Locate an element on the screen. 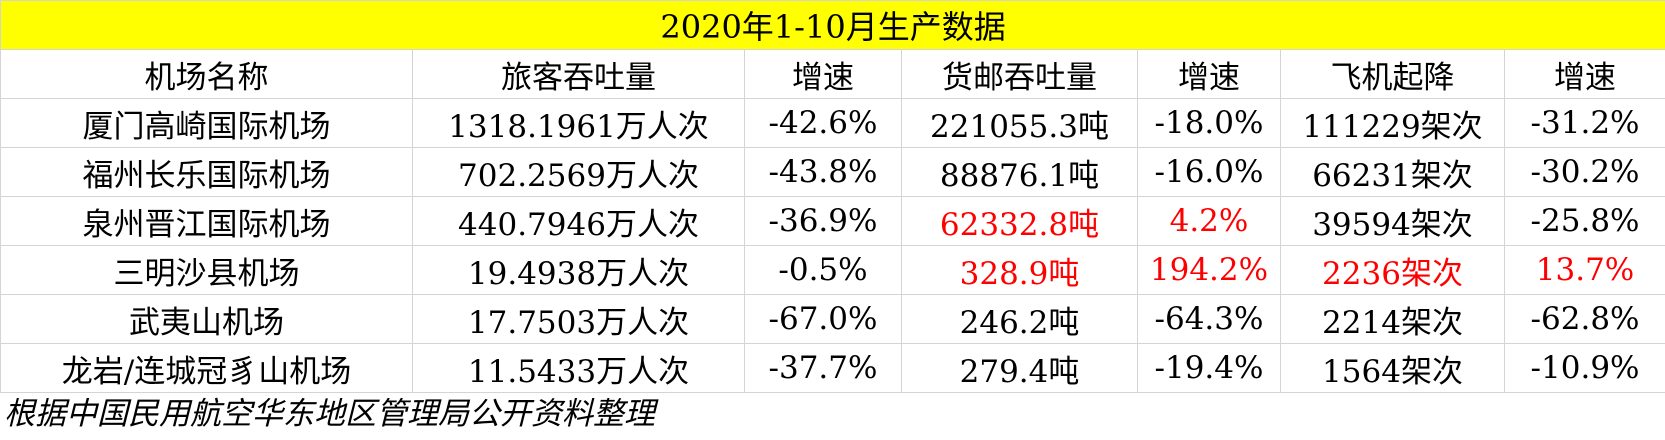 This screenshot has width=1665, height=440. data-cell: 39594架次 is located at coordinates (1392, 221).